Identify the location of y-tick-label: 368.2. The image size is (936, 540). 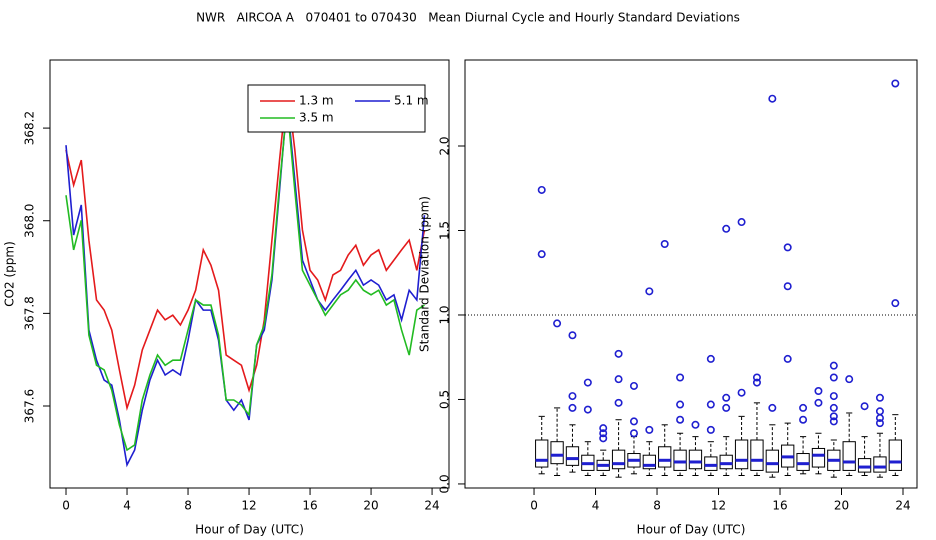
(30, 128).